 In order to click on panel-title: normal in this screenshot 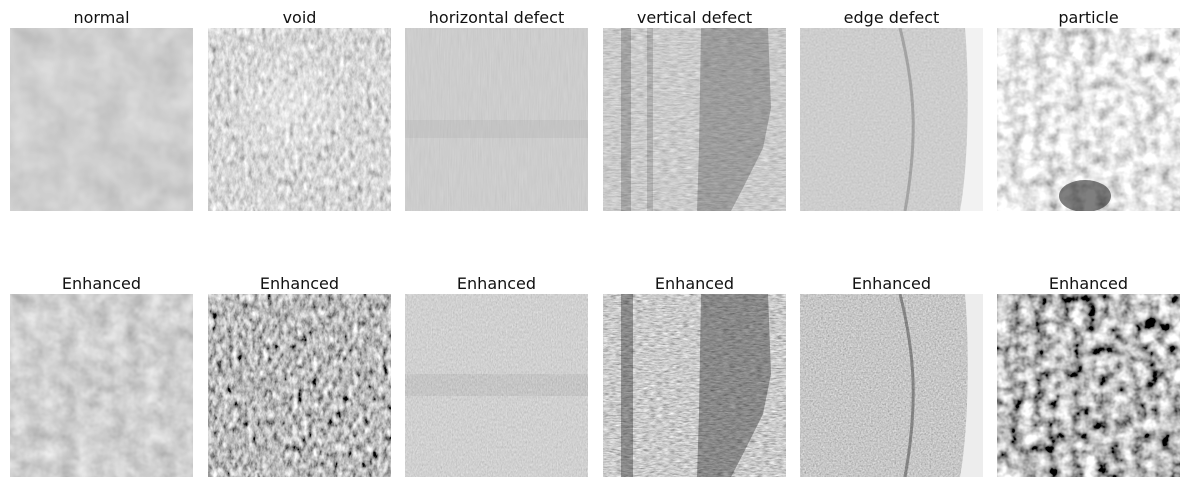, I will do `click(101, 17)`.